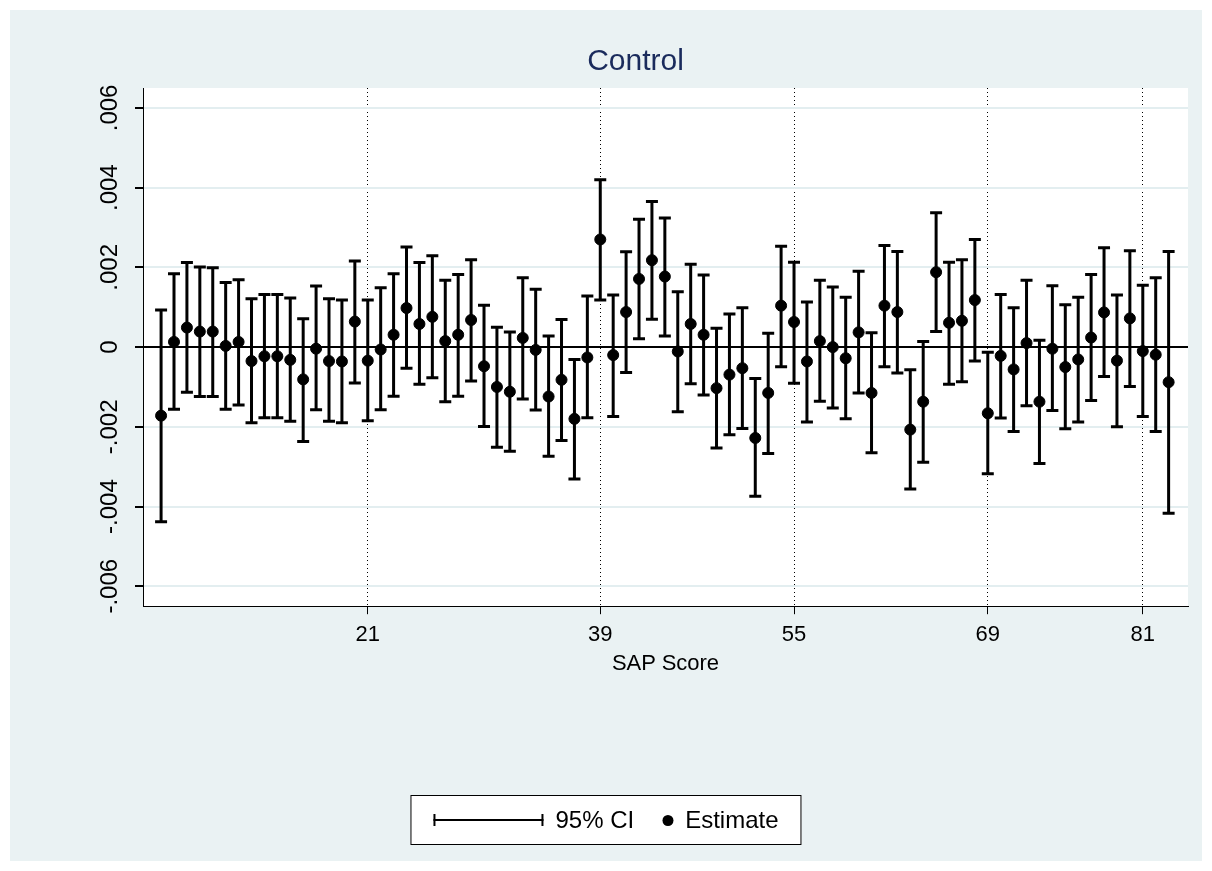 The height and width of the screenshot is (871, 1212). Describe the element at coordinates (595, 820) in the screenshot. I see `text: 95% CI` at that location.